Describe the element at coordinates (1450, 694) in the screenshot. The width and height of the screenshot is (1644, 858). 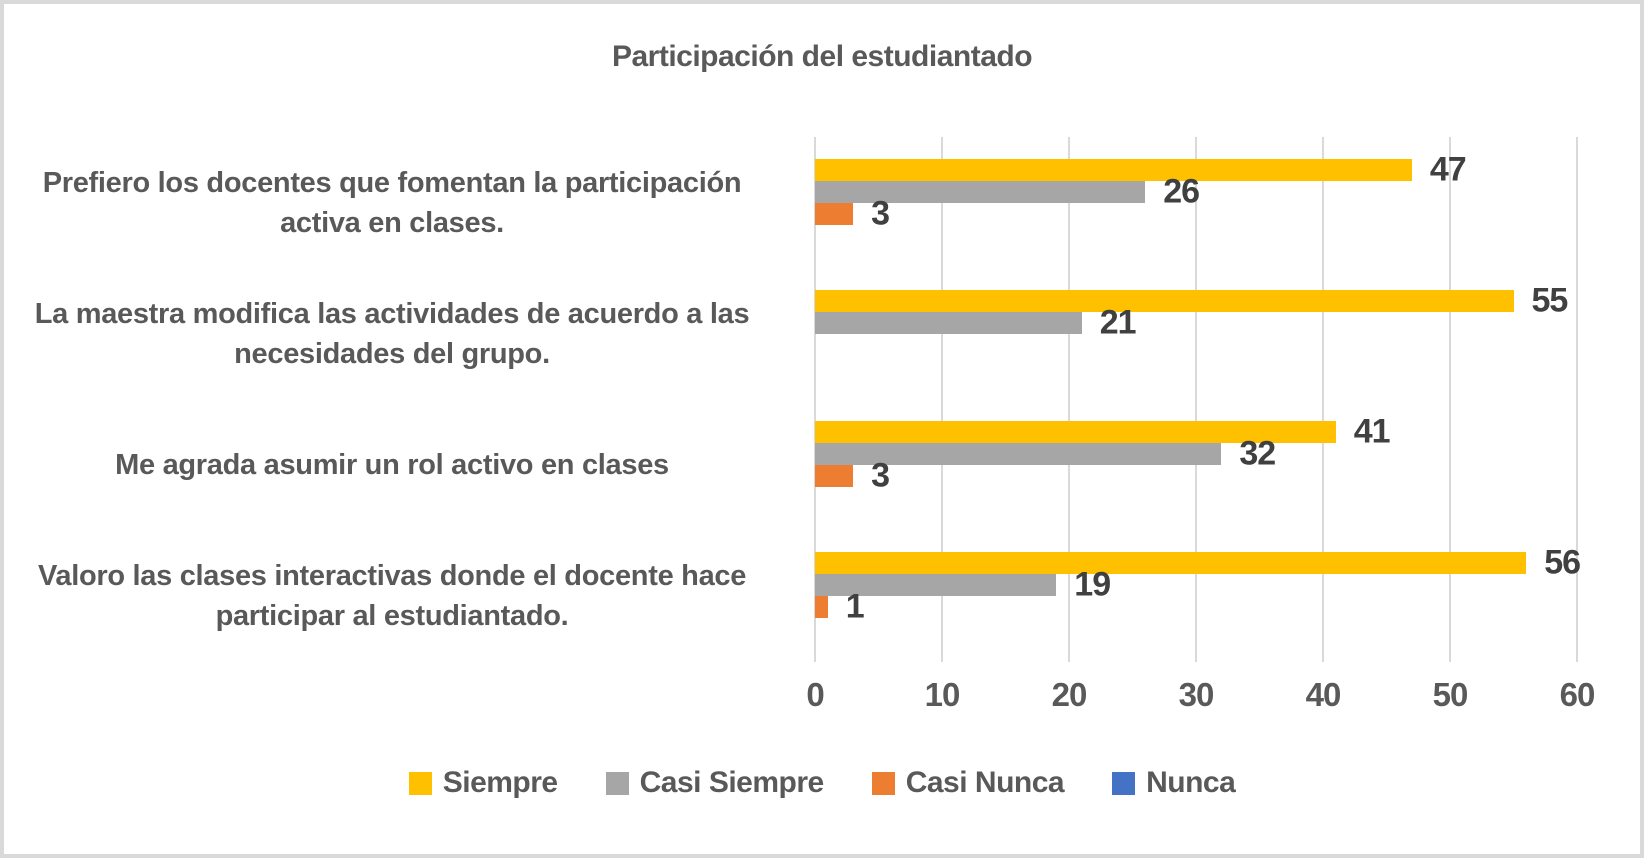
I see `x-tick-label: 50` at that location.